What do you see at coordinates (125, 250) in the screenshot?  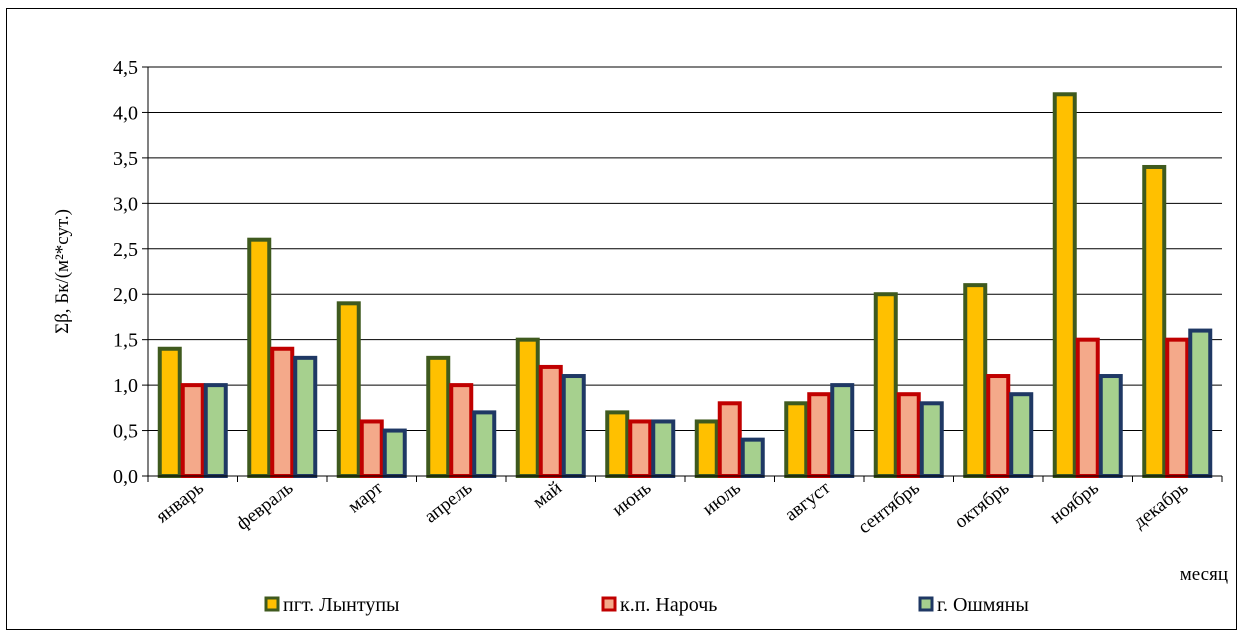 I see `y-tick-label: 2,5` at bounding box center [125, 250].